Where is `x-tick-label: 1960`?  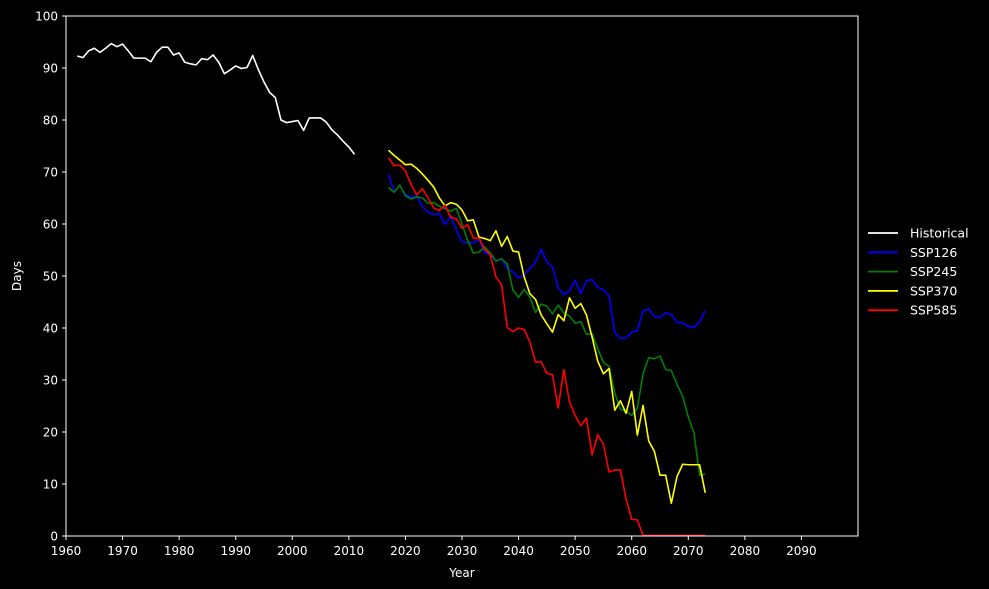 x-tick-label: 1960 is located at coordinates (66, 551).